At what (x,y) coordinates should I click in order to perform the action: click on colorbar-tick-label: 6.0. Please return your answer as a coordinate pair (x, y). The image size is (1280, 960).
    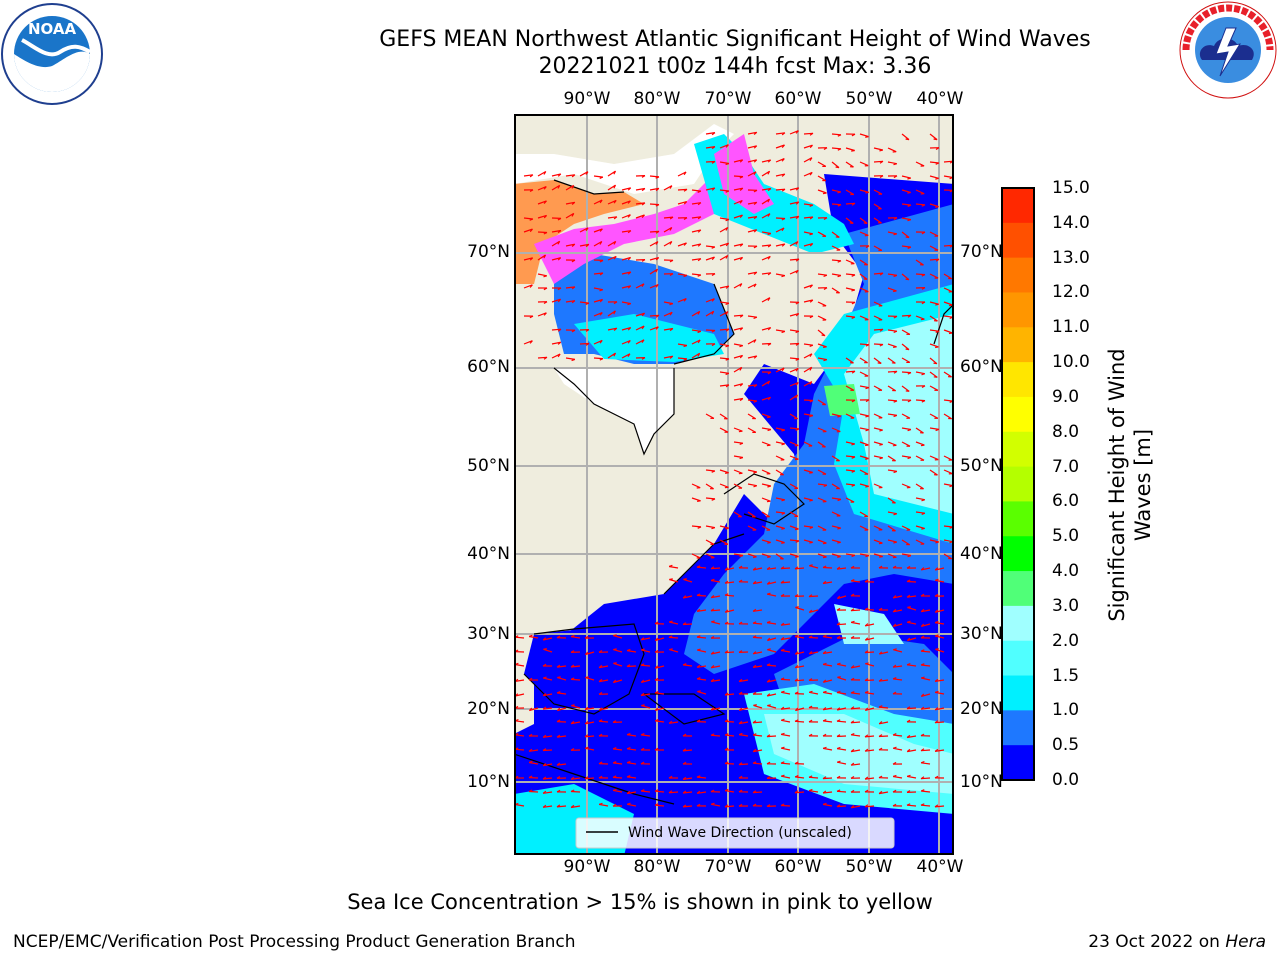
    Looking at the image, I should click on (1066, 501).